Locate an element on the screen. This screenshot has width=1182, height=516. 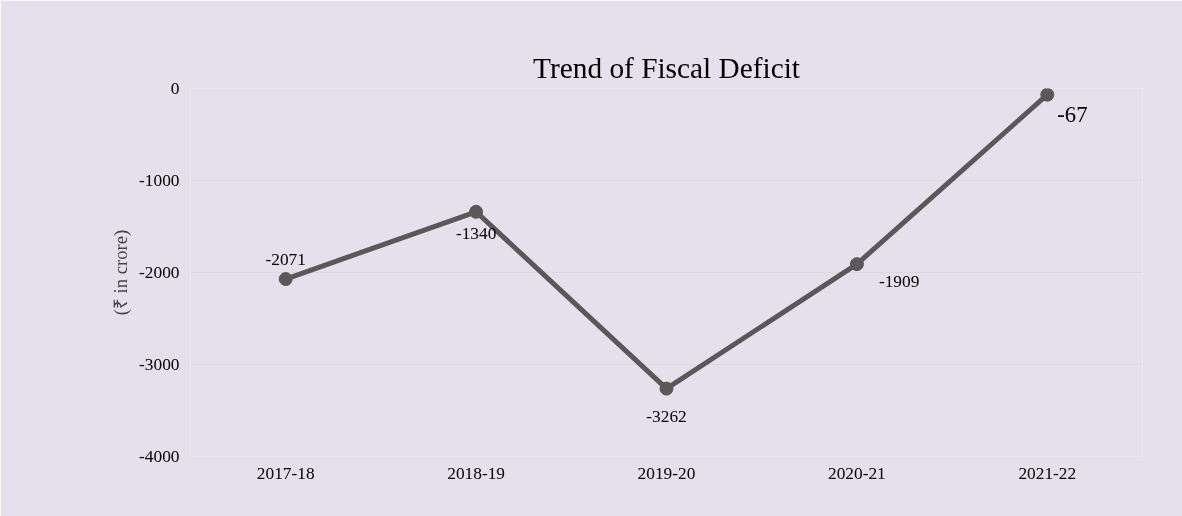
x-tick-label: 2020-21 is located at coordinates (857, 473).